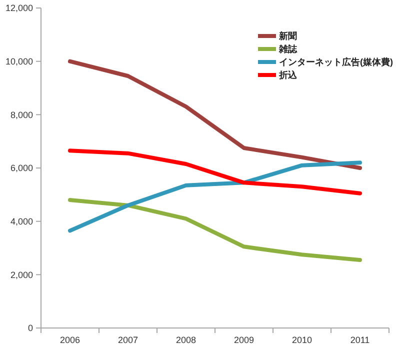 This screenshot has height=347, width=400. What do you see at coordinates (302, 340) in the screenshot?
I see `x-tick-label: 2010` at bounding box center [302, 340].